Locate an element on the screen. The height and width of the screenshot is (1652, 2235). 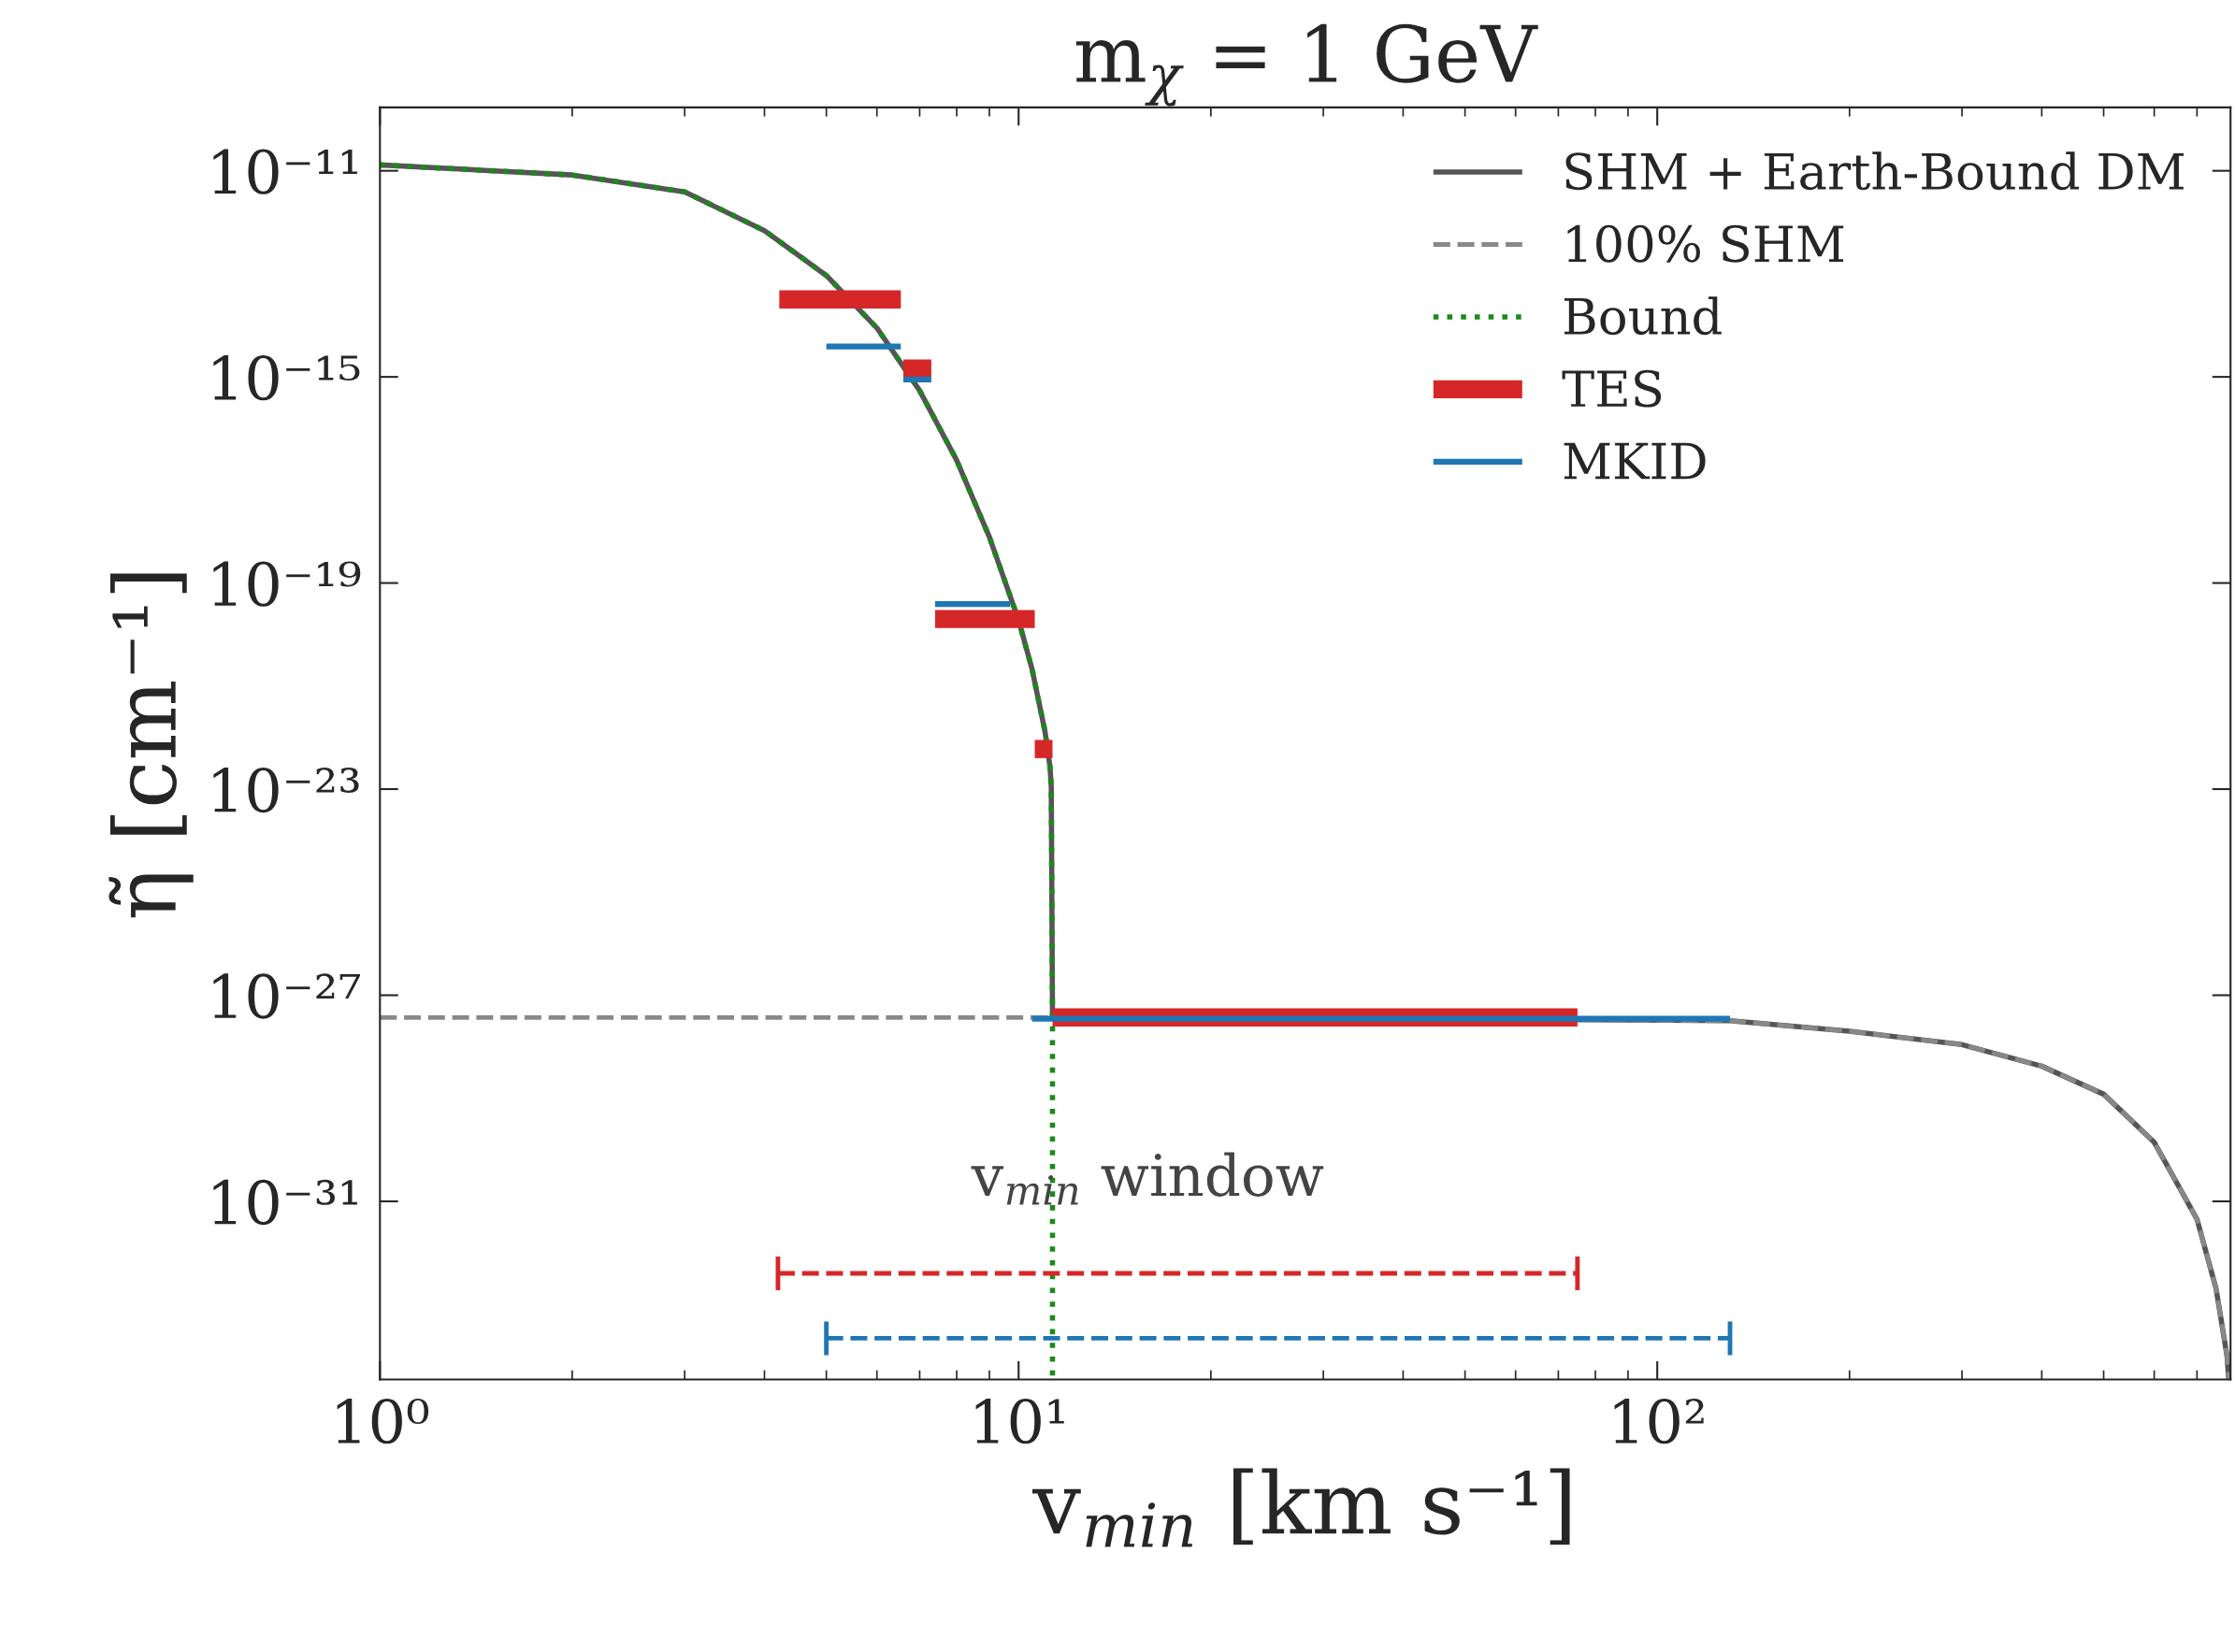
x-axis-title: v$_{min}$ [km s⁻¹] is located at coordinates (1300, 1508).